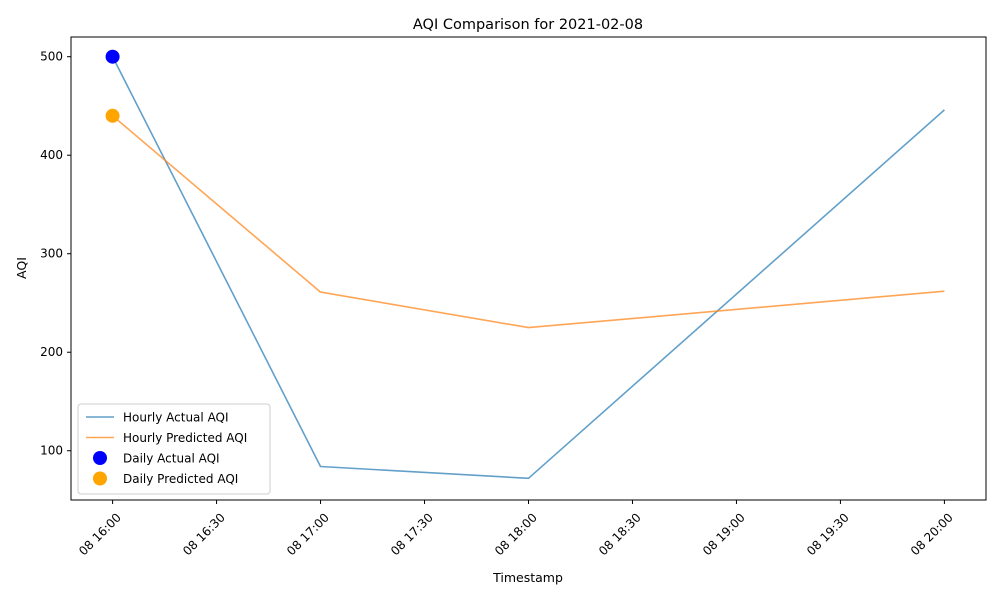 The image size is (1000, 604). Describe the element at coordinates (176, 418) in the screenshot. I see `legend-label: Hourly Actual AQI` at that location.